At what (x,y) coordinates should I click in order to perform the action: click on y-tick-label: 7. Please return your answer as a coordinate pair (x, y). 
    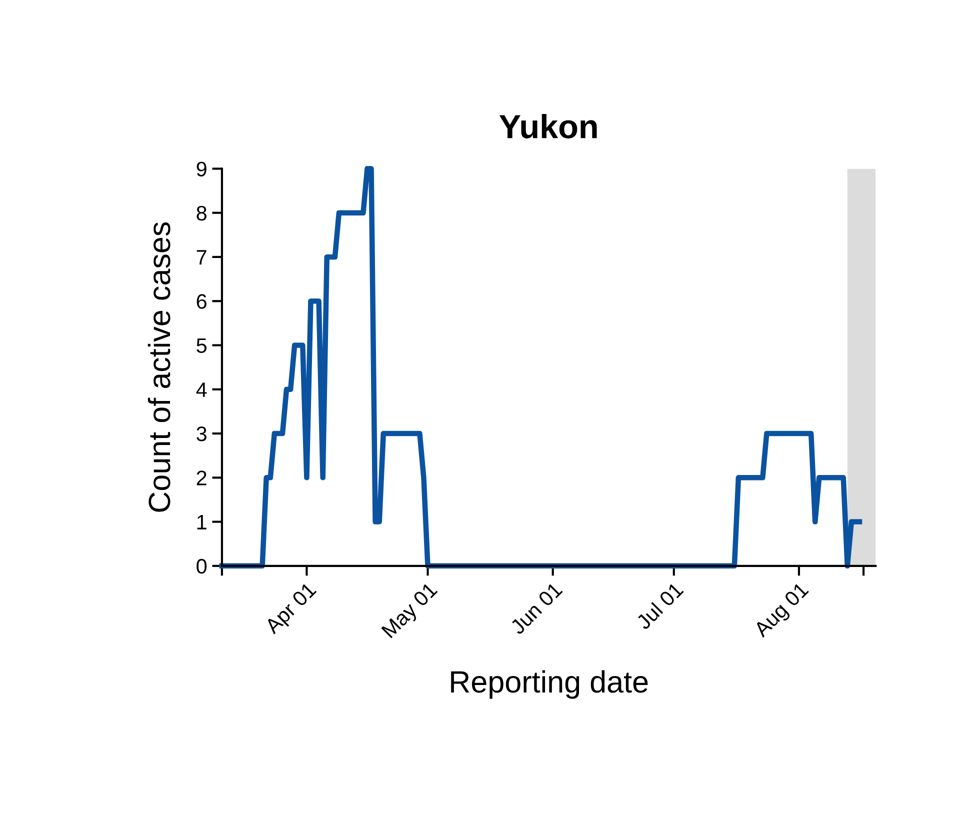
    Looking at the image, I should click on (201, 257).